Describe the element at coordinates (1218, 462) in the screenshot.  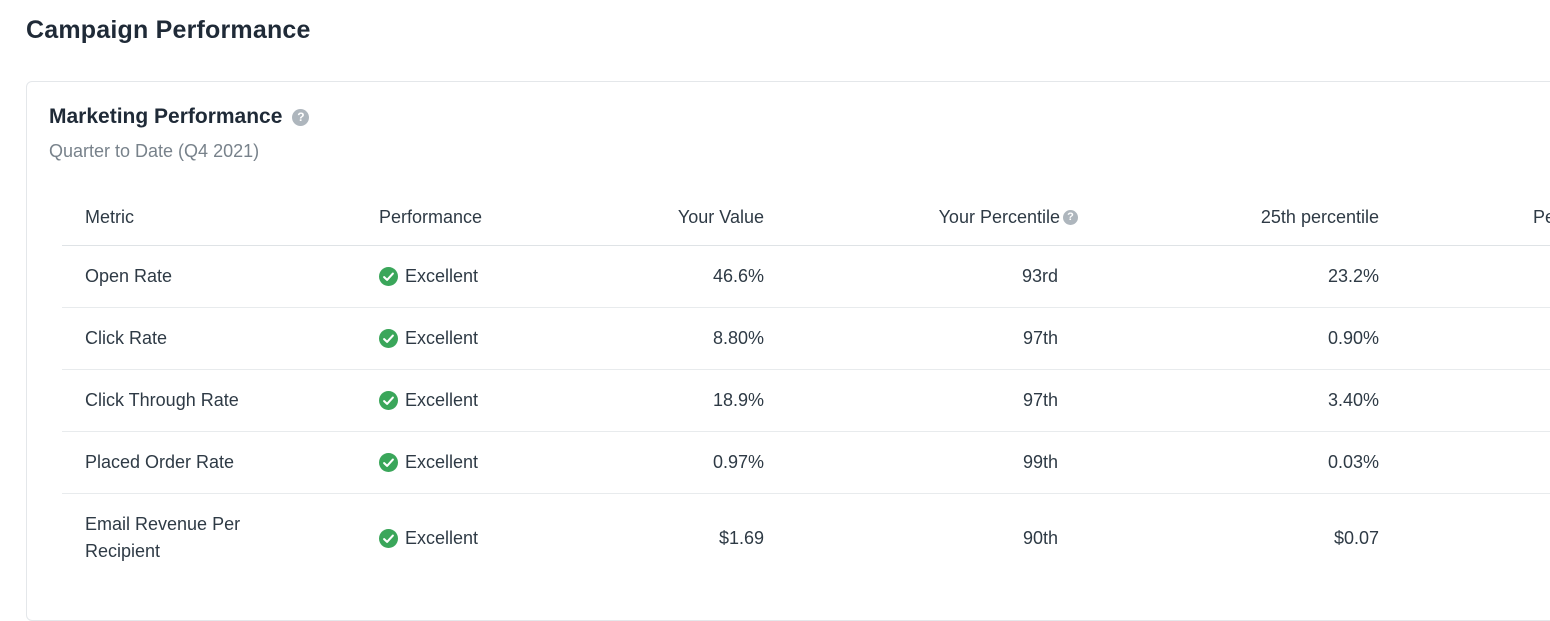
I see `p25-cell: 0.03%` at that location.